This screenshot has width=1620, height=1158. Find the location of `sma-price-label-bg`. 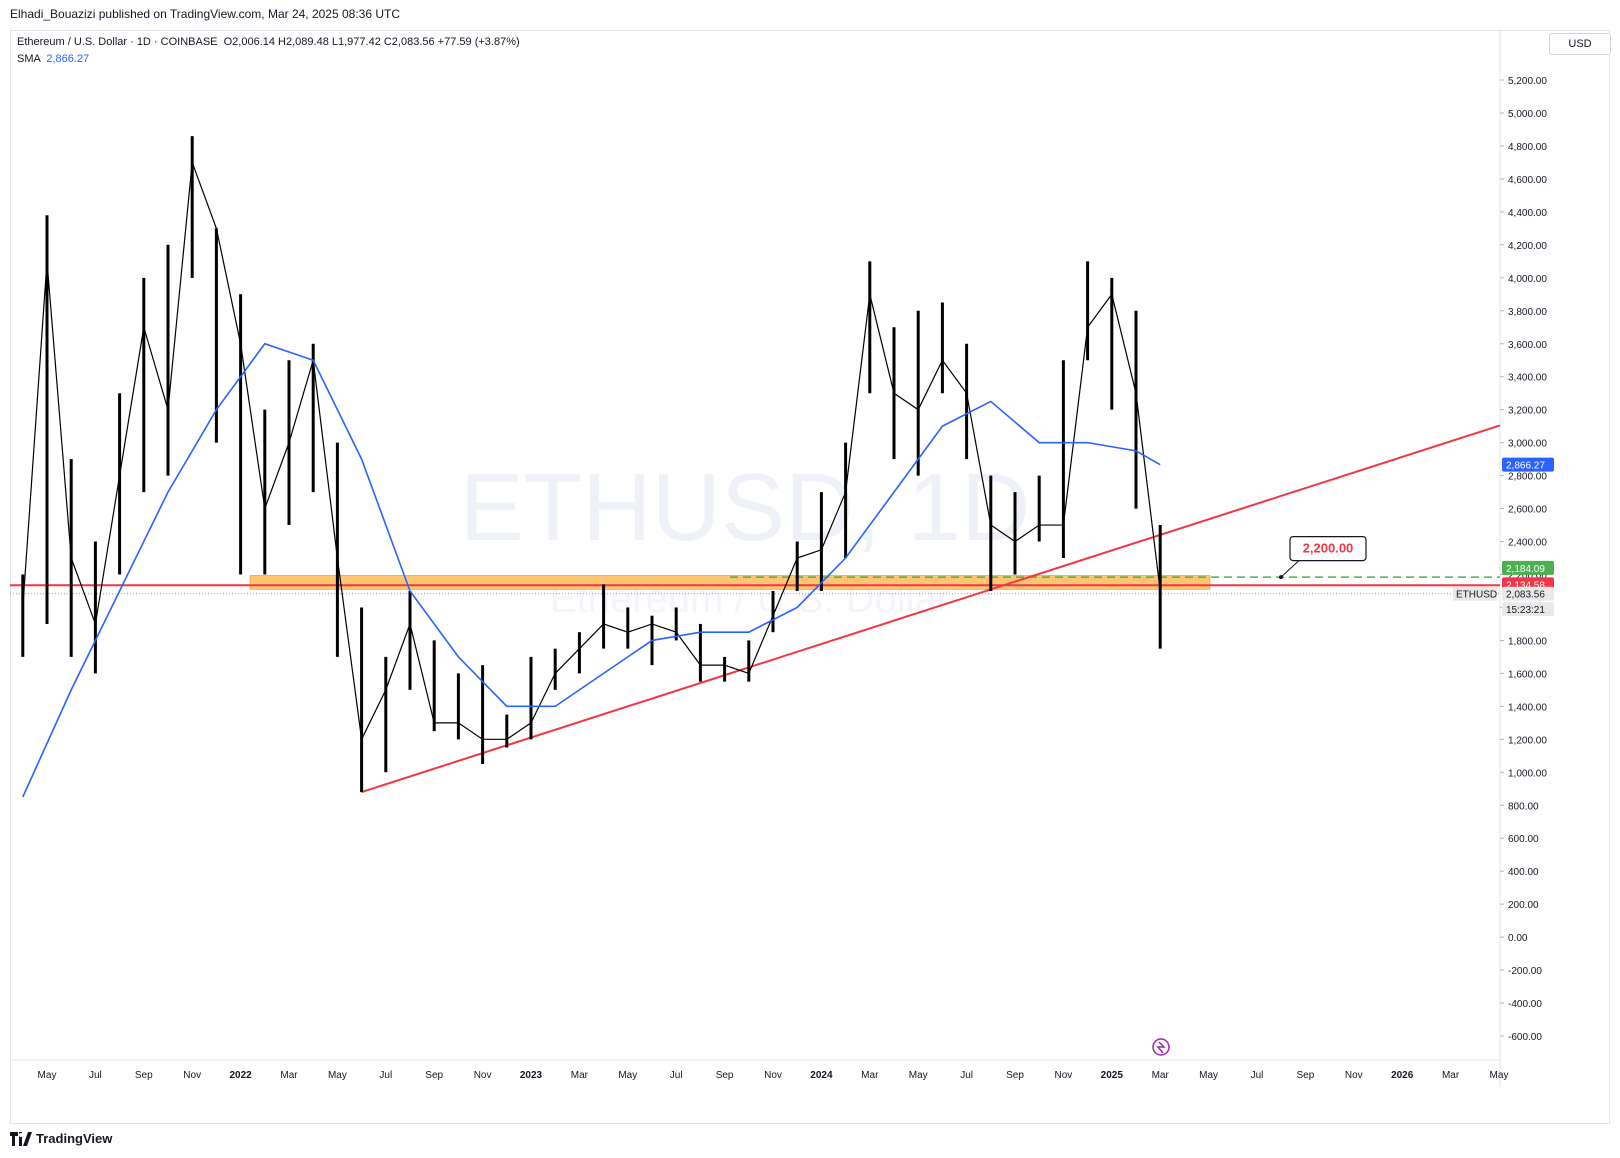

sma-price-label-bg is located at coordinates (1528, 464).